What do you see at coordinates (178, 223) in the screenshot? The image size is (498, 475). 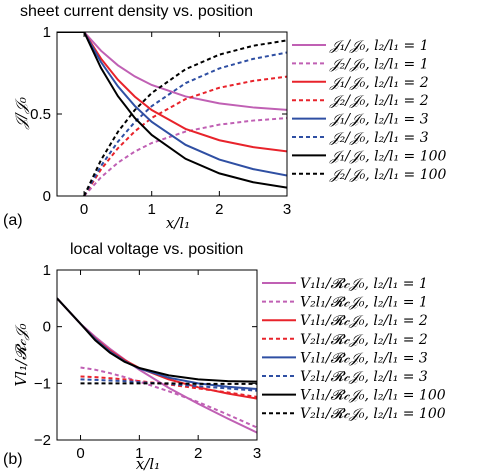 I see `panel-a-xlabel: x/l₁` at bounding box center [178, 223].